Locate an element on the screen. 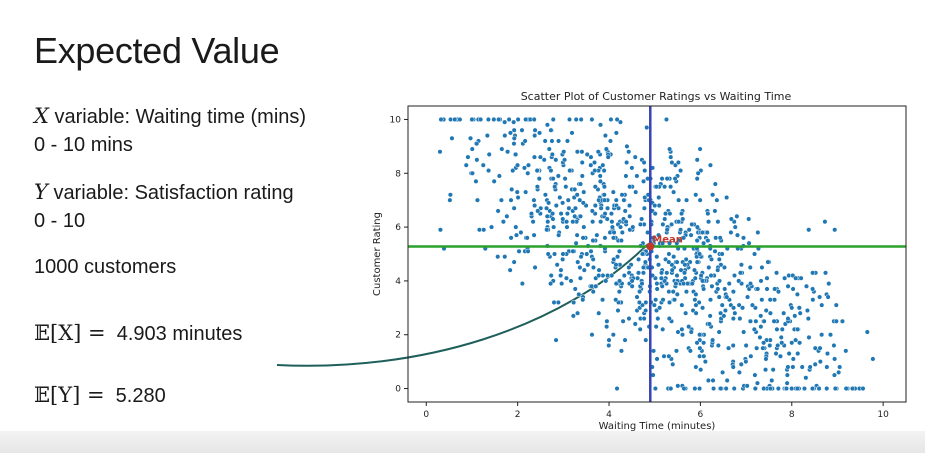  x-tick-label: 0 is located at coordinates (426, 415).